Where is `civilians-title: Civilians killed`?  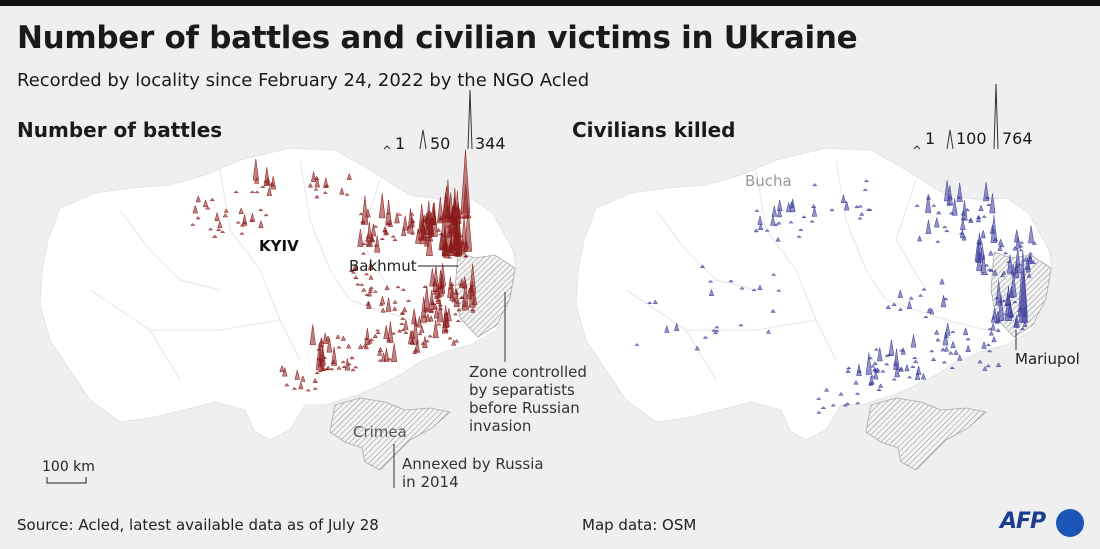
civilians-title: Civilians killed is located at coordinates (654, 130).